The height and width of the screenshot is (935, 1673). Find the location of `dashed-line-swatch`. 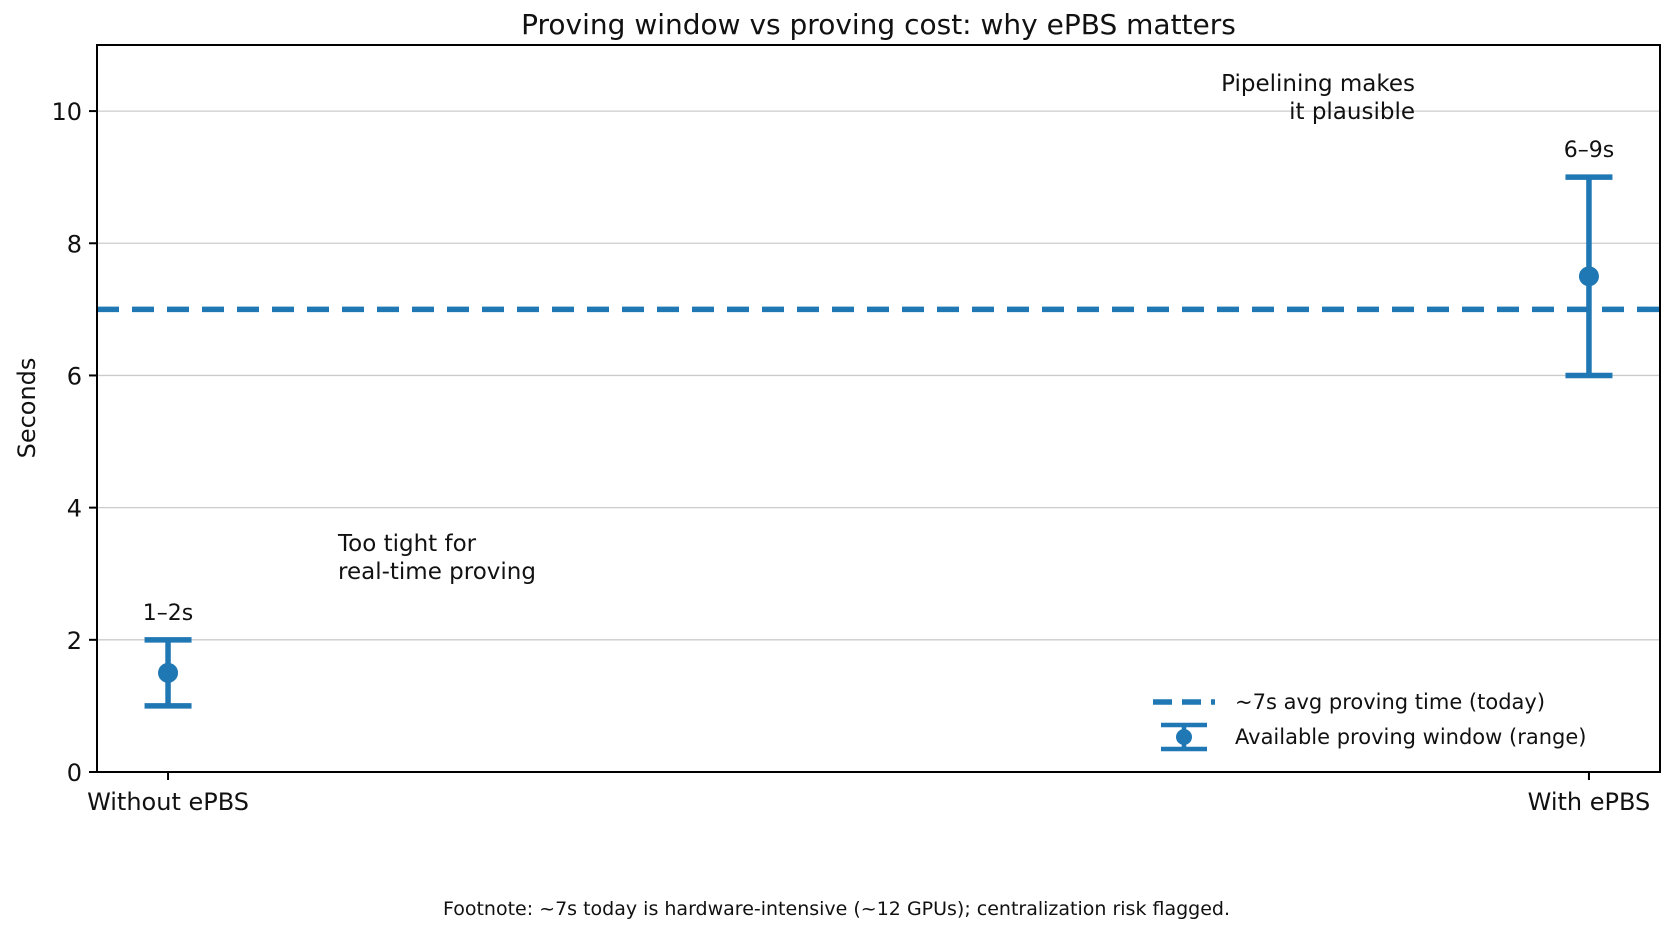

dashed-line-swatch is located at coordinates (1184, 702).